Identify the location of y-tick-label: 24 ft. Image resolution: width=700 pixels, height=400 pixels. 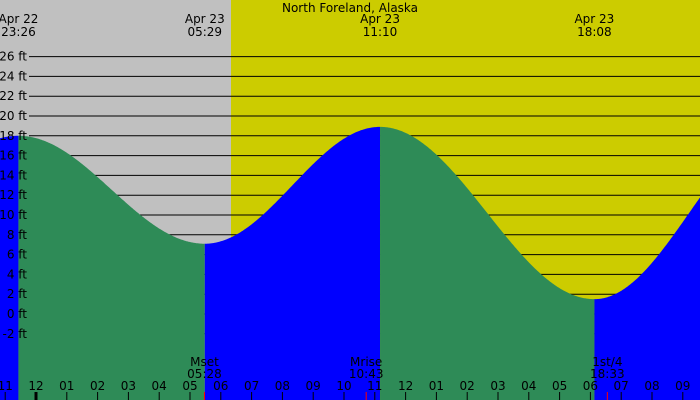
(13, 76).